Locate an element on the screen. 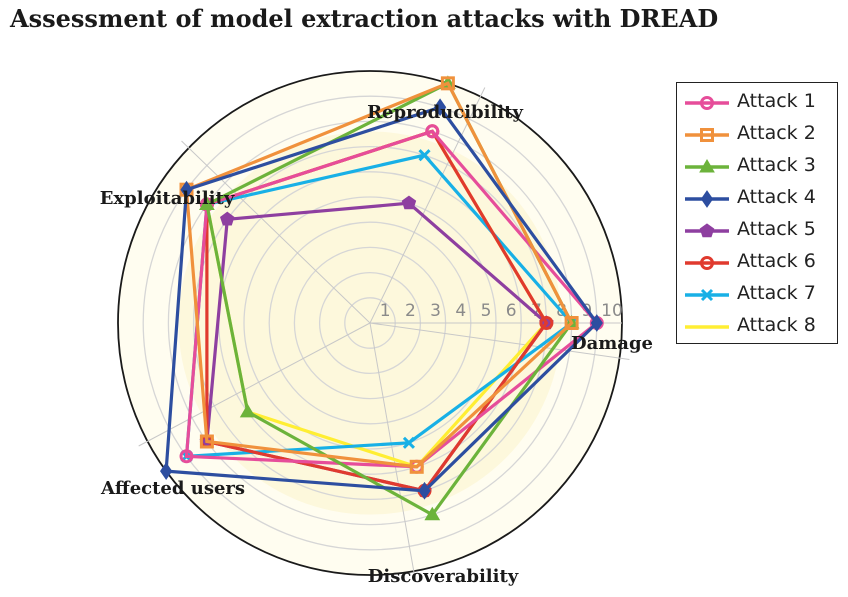  radial-tick-label: 7 is located at coordinates (536, 311).